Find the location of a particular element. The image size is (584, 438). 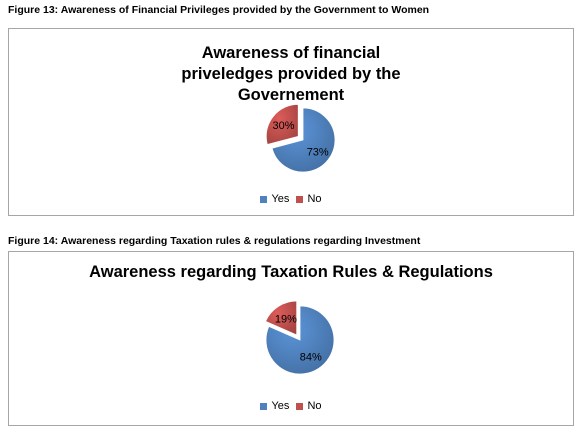

data-label-yes: 84% is located at coordinates (311, 358).